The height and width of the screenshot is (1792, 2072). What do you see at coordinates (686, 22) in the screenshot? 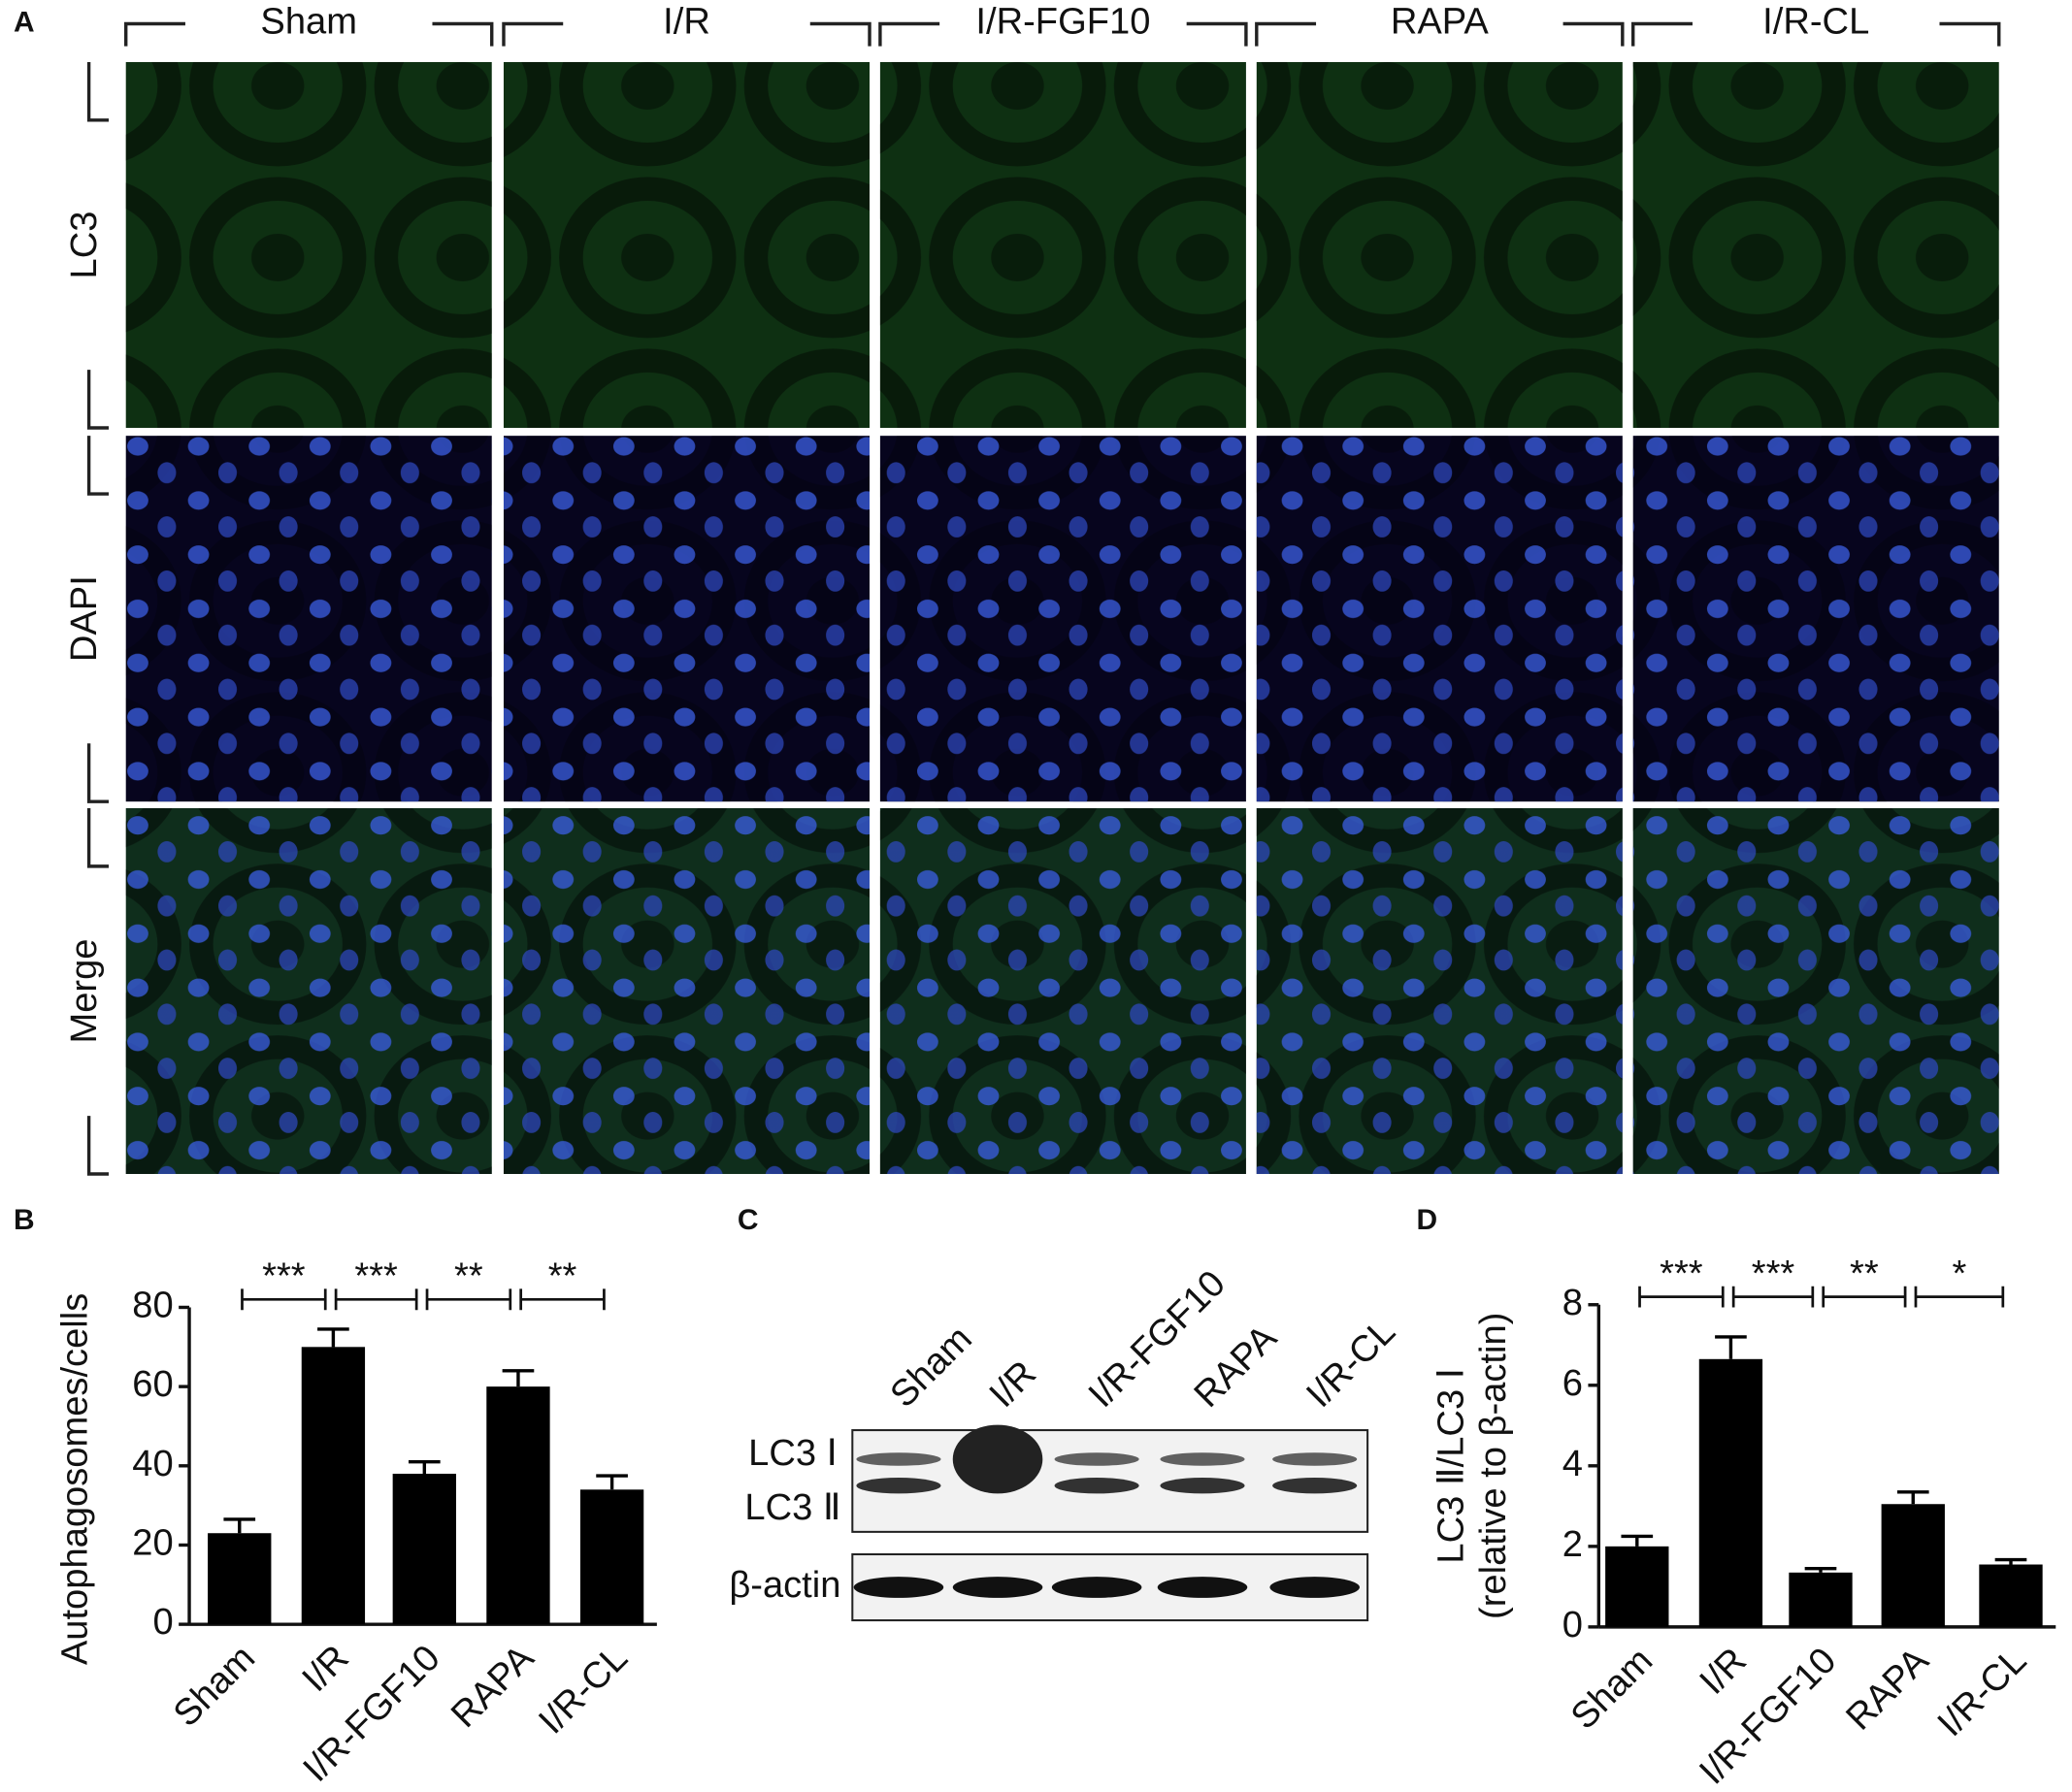
I see `column-header: I/R` at bounding box center [686, 22].